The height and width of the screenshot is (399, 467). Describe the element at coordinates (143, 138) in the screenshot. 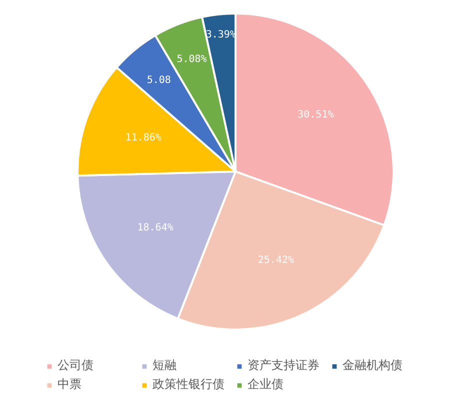

I see `data-label: 11.86%` at that location.